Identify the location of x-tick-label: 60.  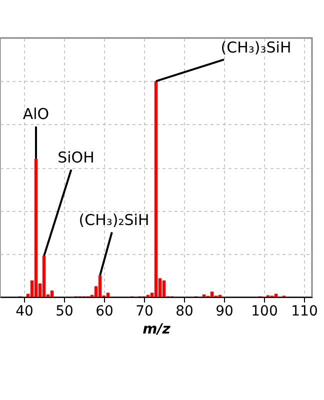
(105, 312).